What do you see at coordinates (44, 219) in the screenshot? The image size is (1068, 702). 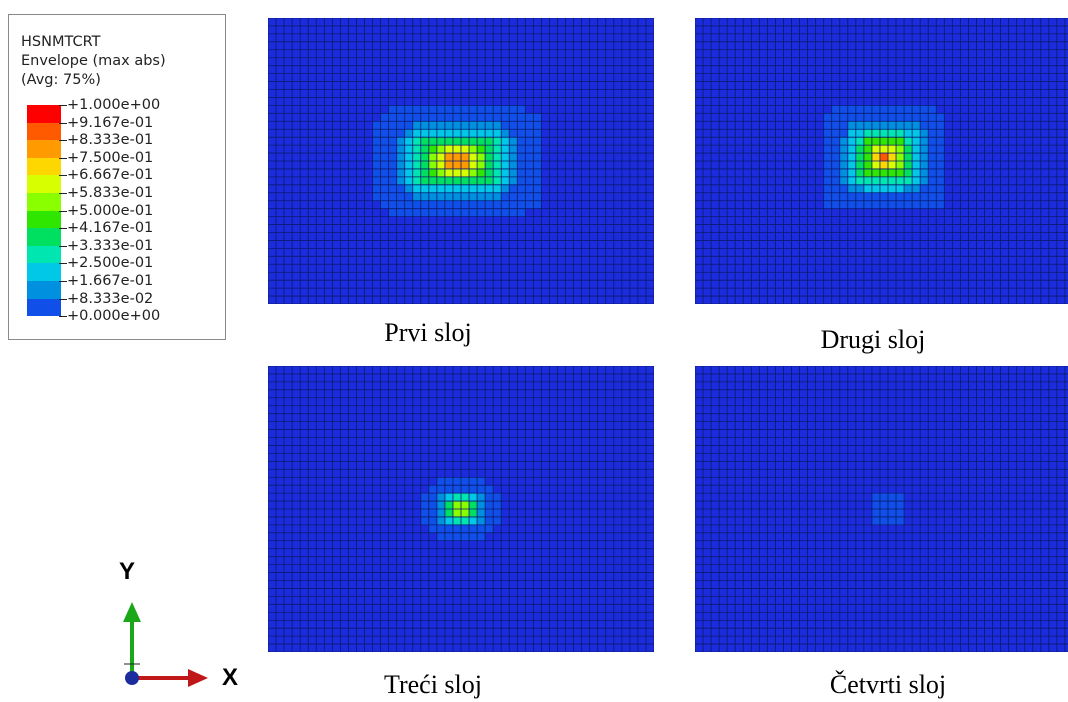 I see `legend-swatch` at bounding box center [44, 219].